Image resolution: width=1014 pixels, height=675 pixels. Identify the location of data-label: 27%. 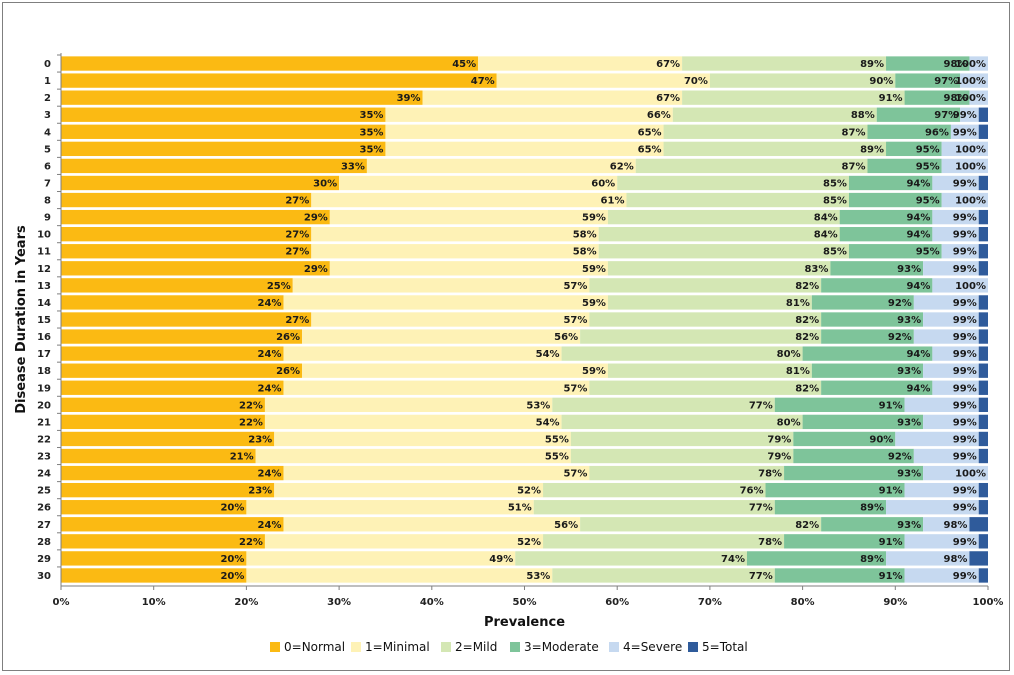
(297, 320).